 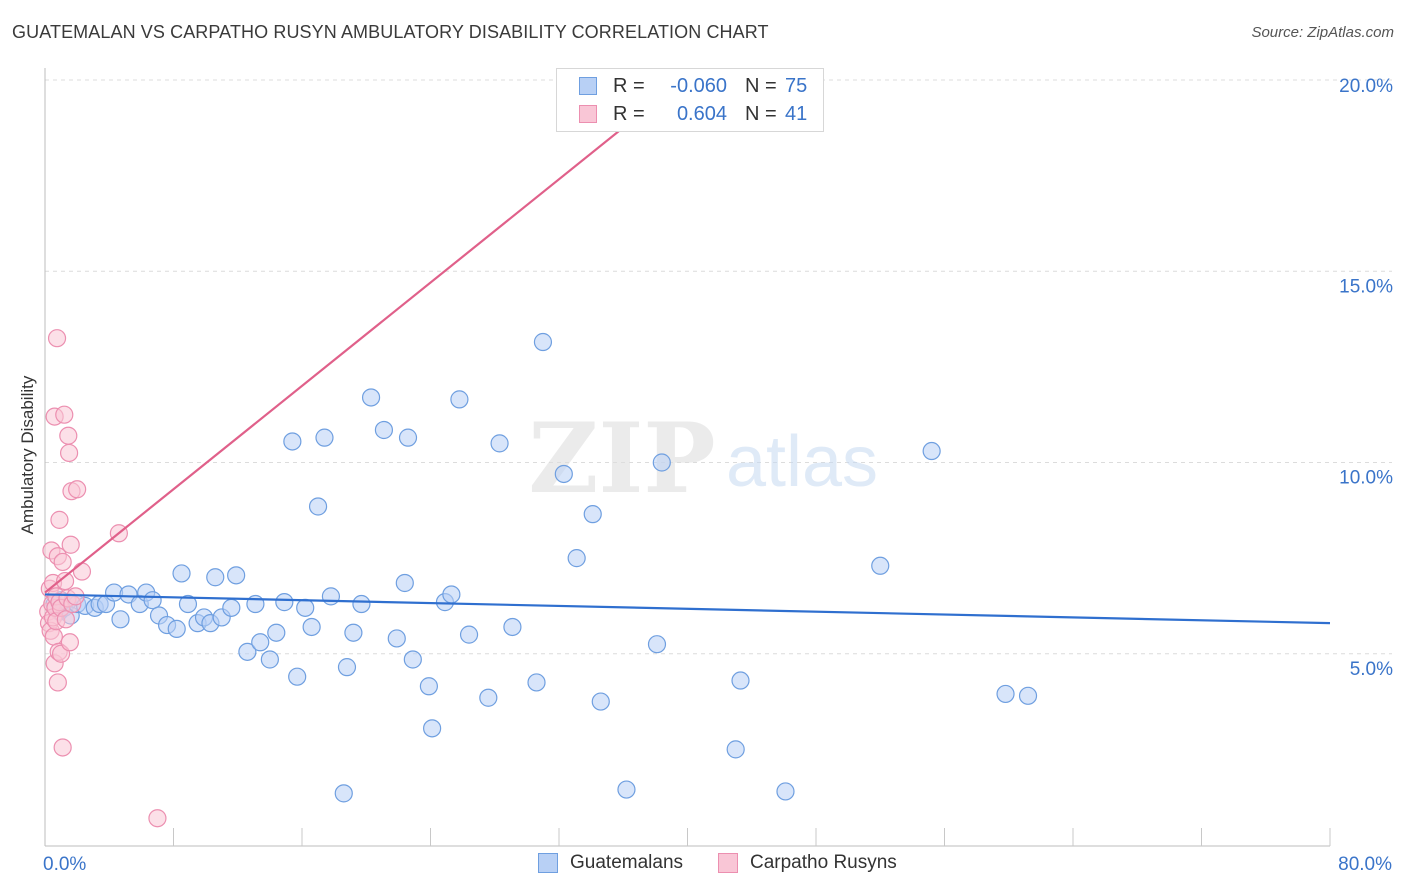 I want to click on legend-r-value: -0.060, so click(x=698, y=85).